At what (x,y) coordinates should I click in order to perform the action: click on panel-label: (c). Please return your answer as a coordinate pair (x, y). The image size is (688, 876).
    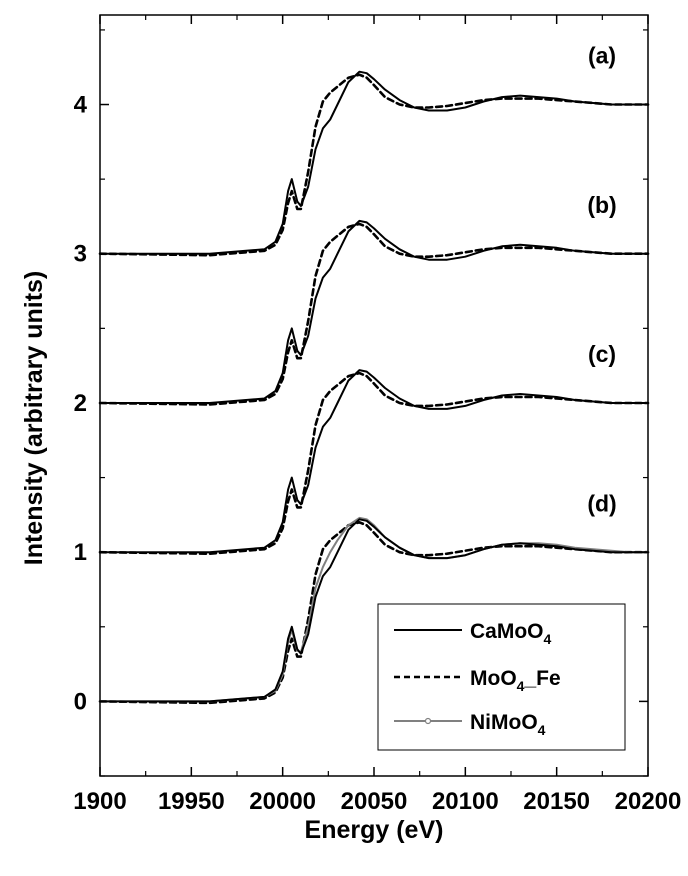
    Looking at the image, I should click on (602, 354).